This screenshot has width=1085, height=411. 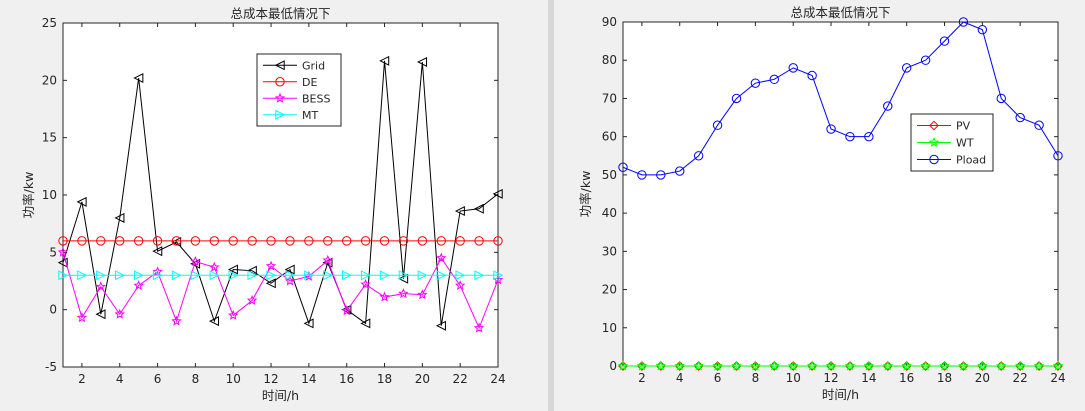 I want to click on legend: Grid DE BESS MT, so click(x=299, y=90).